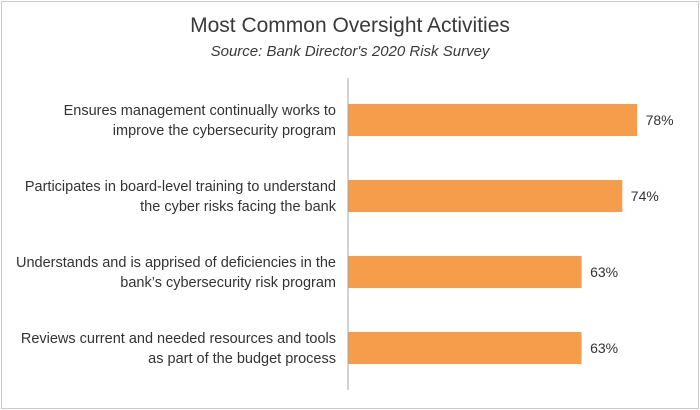 The height and width of the screenshot is (410, 700). I want to click on data-label-1: 78%, so click(660, 120).